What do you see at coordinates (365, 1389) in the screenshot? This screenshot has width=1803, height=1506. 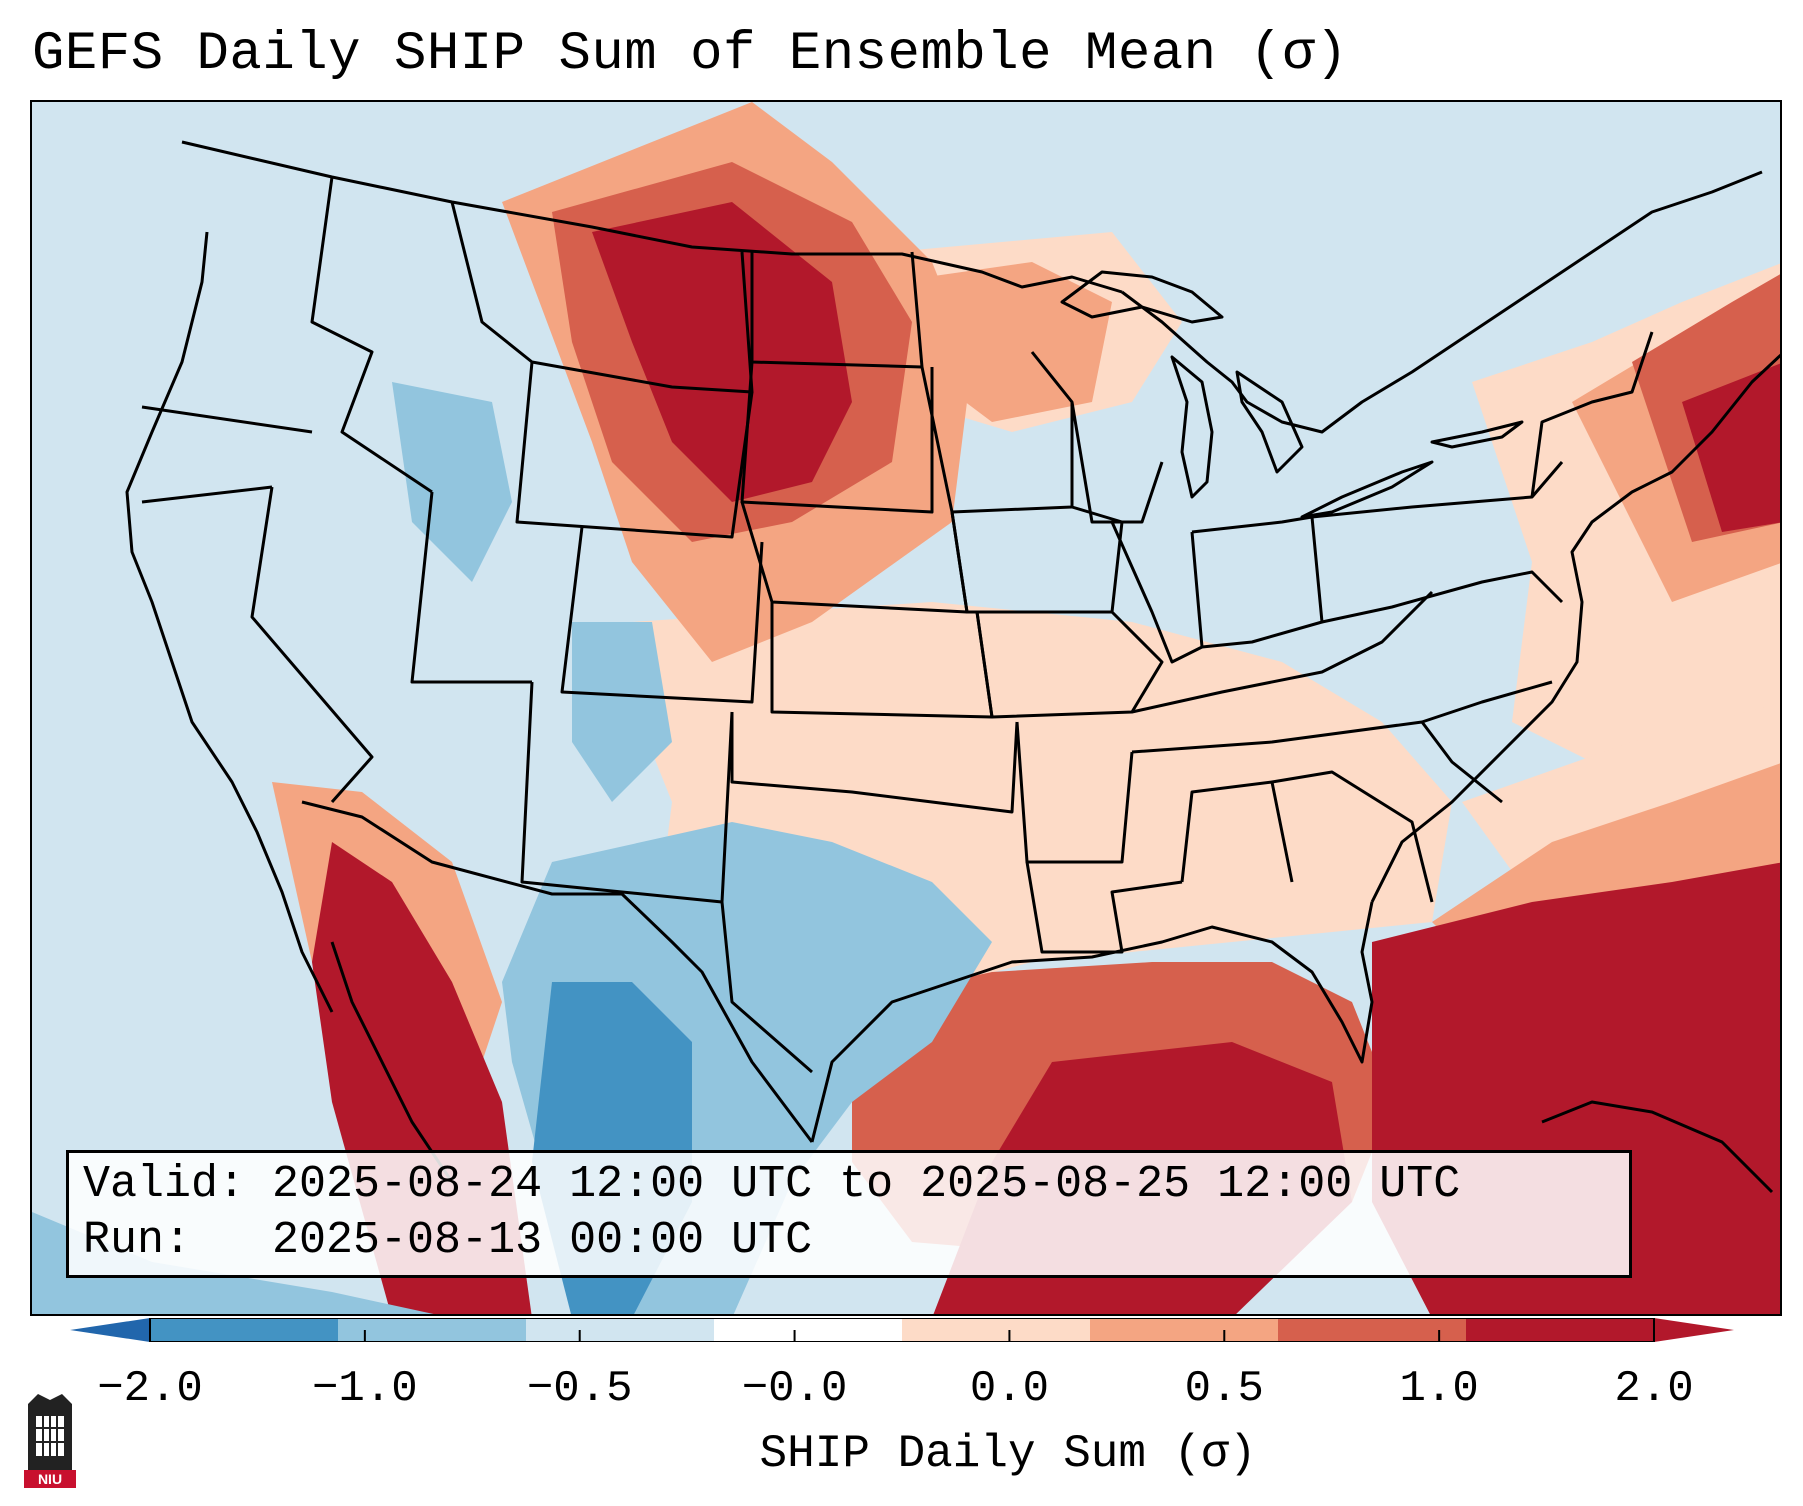 I see `colorbar-tick-label: −1.0` at bounding box center [365, 1389].